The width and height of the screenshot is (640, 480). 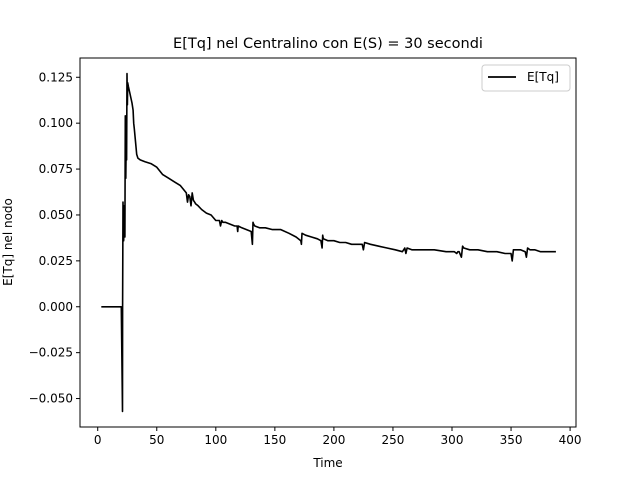 What do you see at coordinates (215, 440) in the screenshot?
I see `x-tick-label: 100` at bounding box center [215, 440].